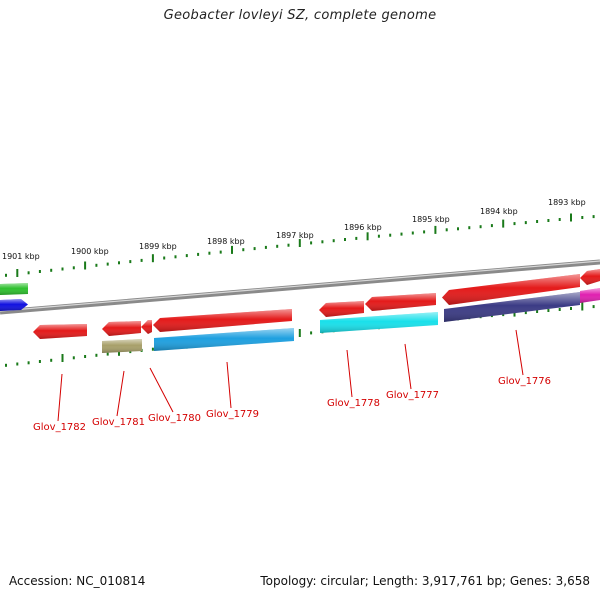  I want to click on map-title: Geobacter lovleyi SZ, complete genome, so click(300, 15).